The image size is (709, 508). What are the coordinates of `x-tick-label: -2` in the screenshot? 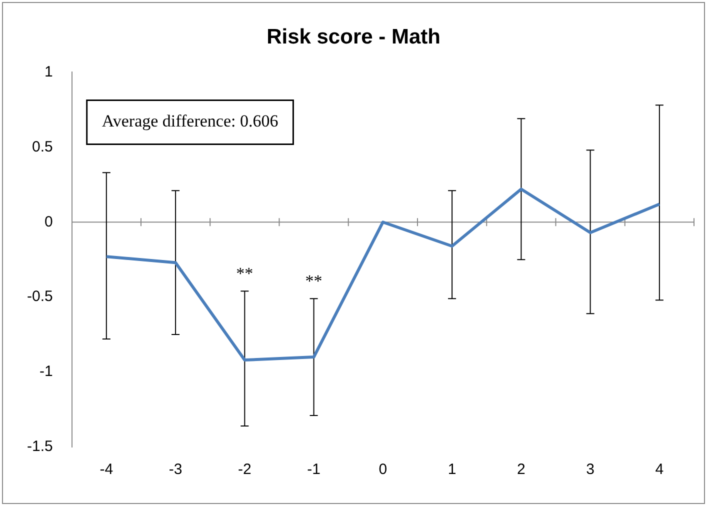 It's located at (245, 469).